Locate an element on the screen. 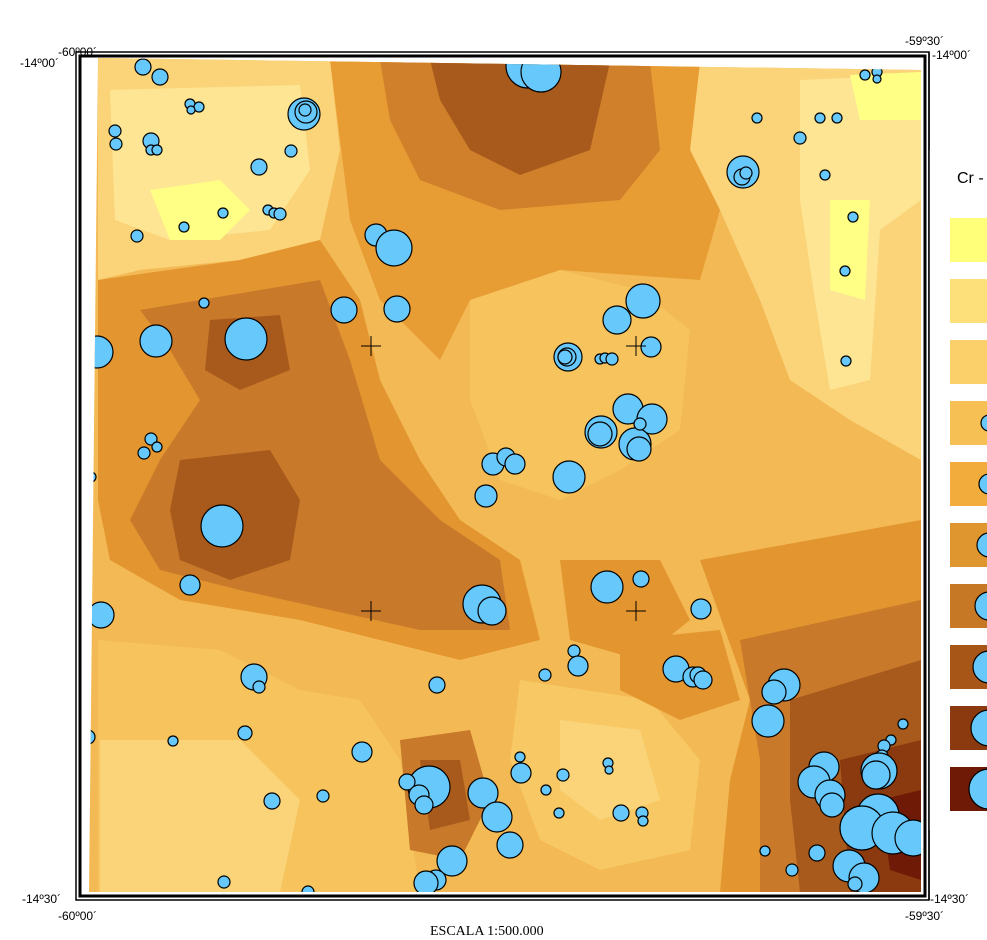  coord-top-left-lat: -14º00´ is located at coordinates (40, 63).